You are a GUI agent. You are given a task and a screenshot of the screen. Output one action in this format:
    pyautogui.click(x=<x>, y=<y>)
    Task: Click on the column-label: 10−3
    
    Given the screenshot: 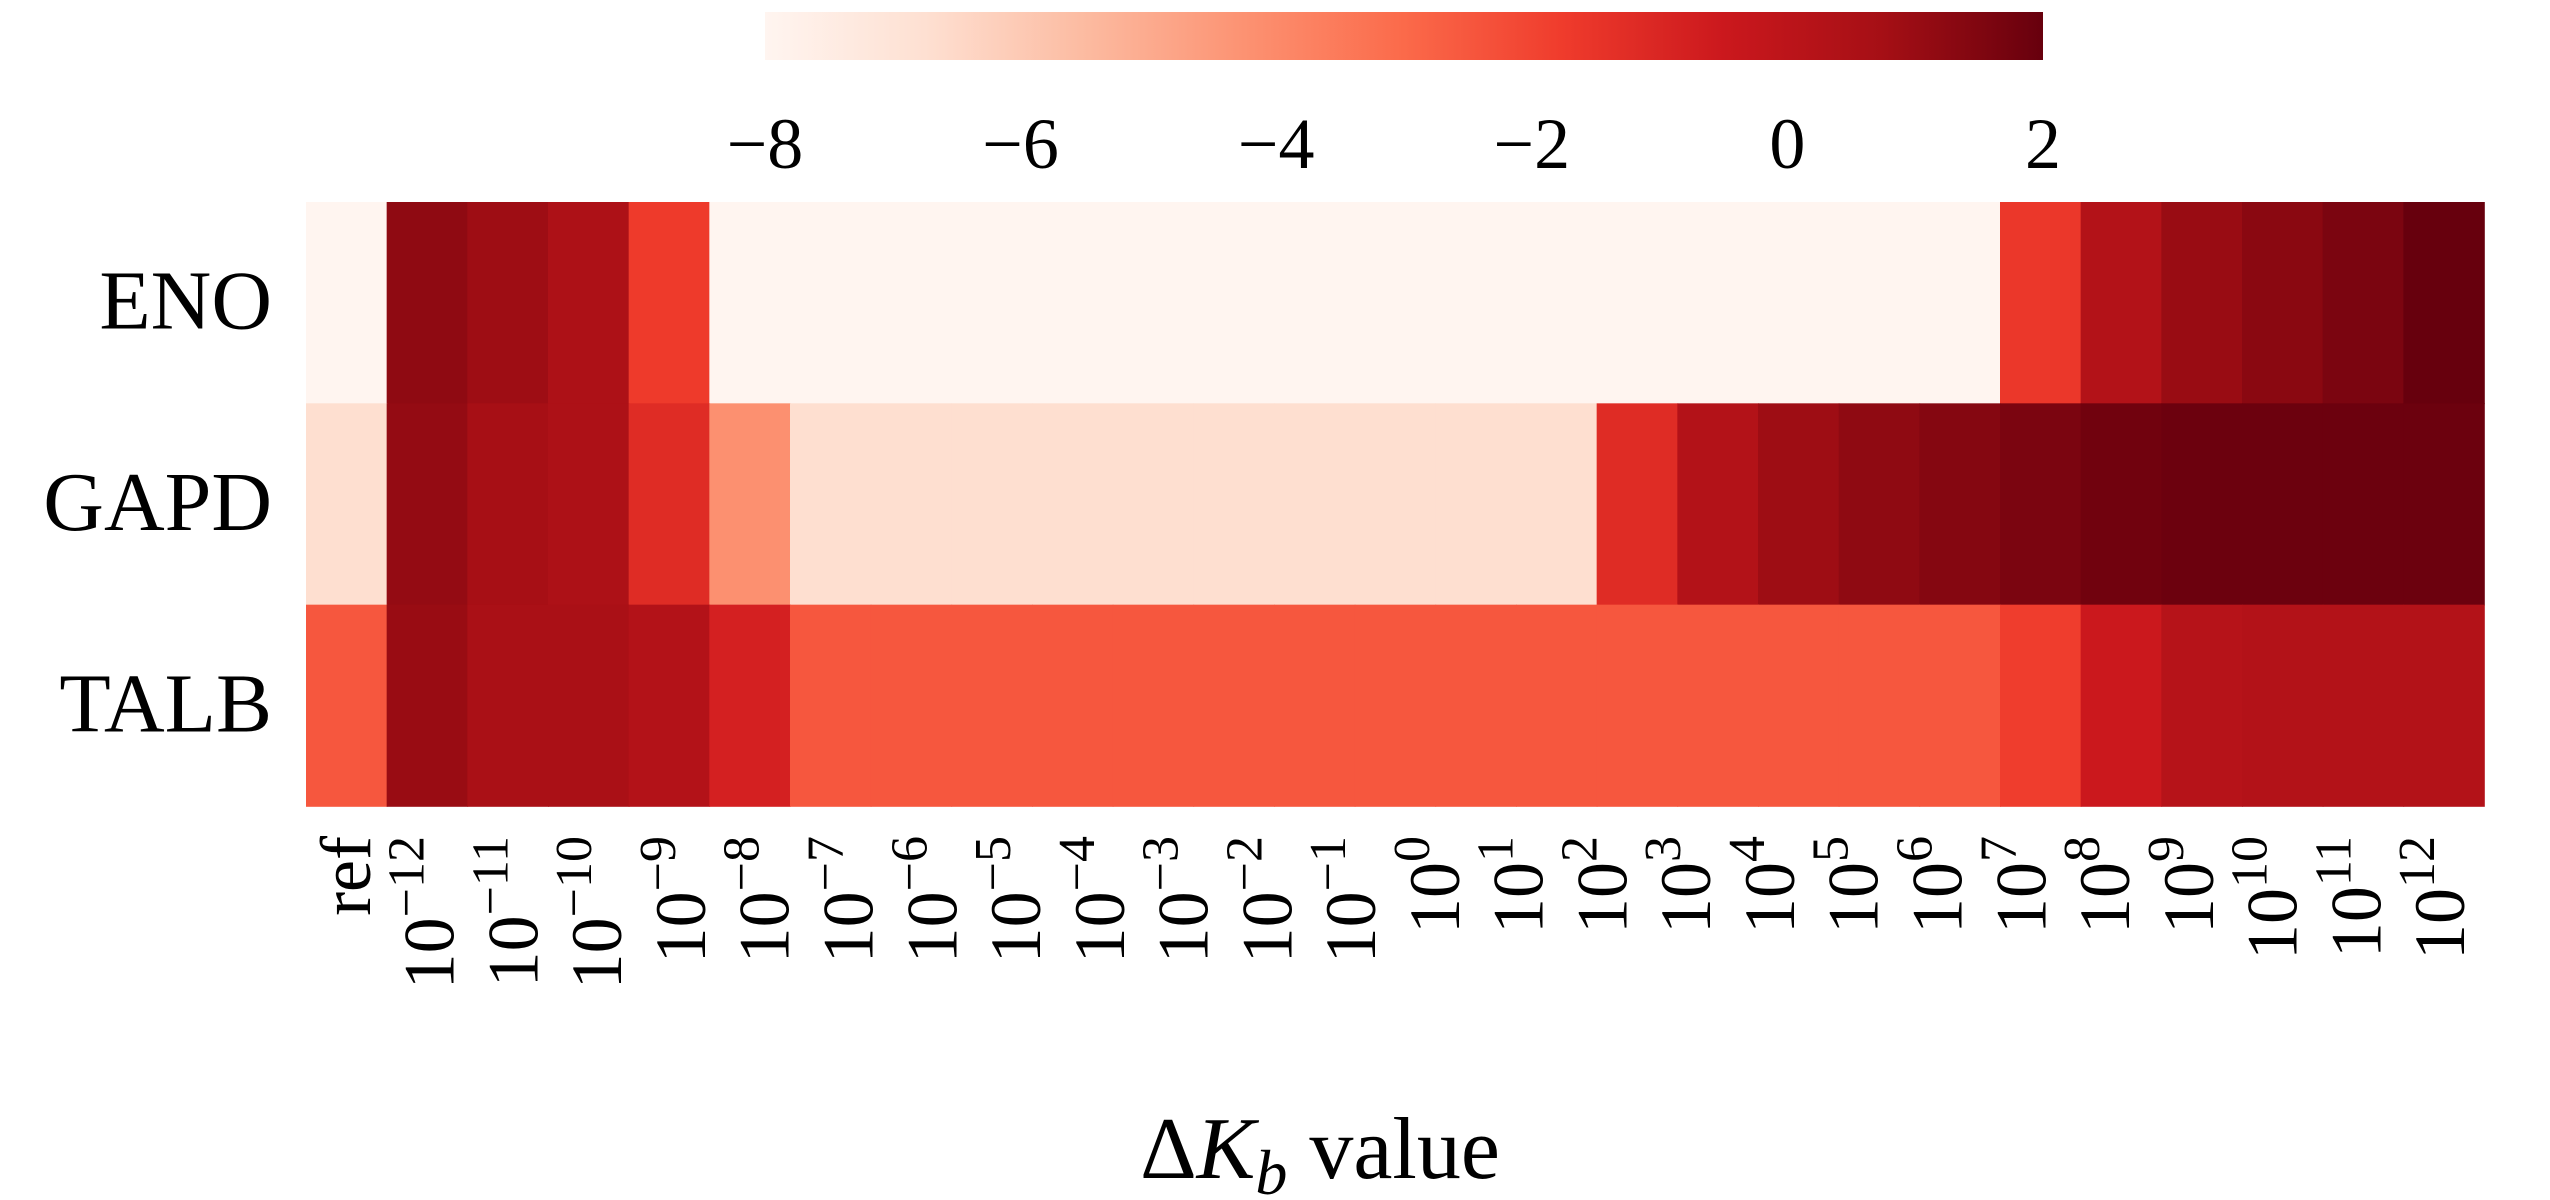 What is the action you would take?
    pyautogui.click(x=1178, y=899)
    